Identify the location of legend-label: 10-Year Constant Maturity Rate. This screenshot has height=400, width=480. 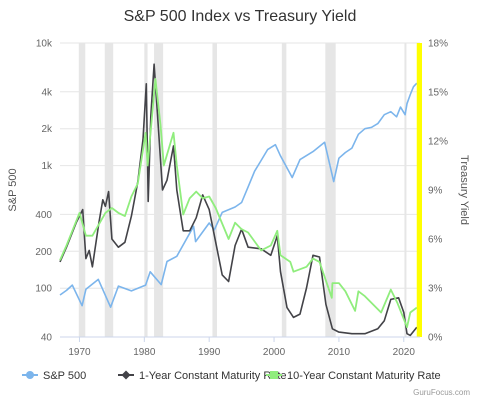
(364, 376).